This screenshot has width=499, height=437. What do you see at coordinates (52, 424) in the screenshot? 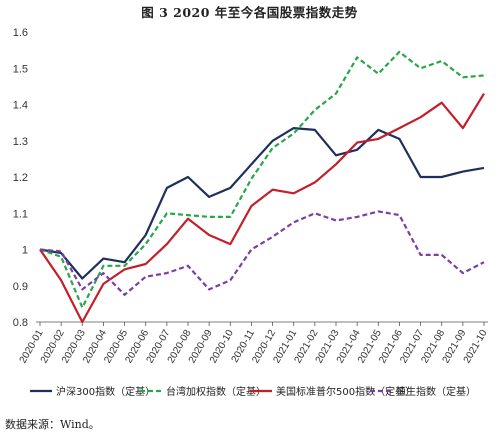
I see `data-source-note: 数据来源：Wind。` at bounding box center [52, 424].